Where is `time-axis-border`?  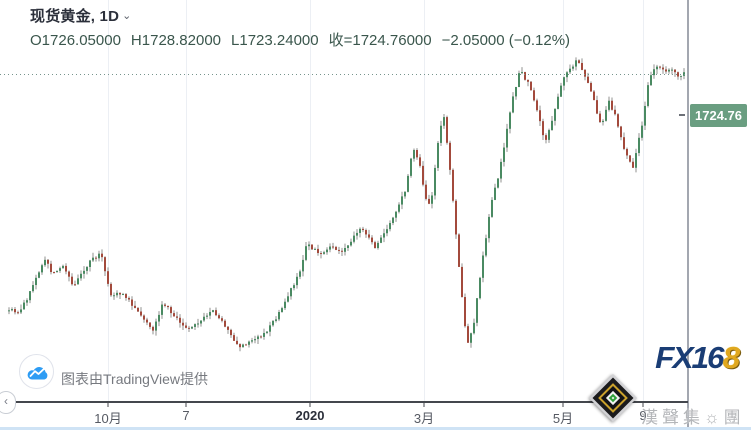
time-axis-border is located at coordinates (344, 402).